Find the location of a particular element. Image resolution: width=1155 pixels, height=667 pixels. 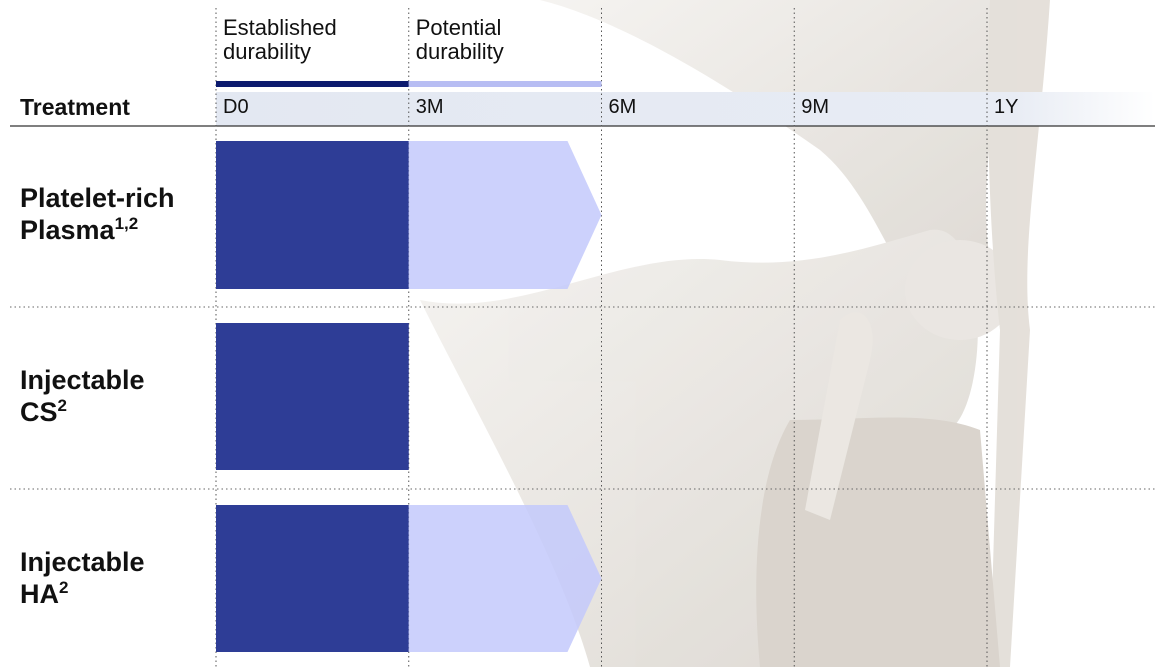

x-tick-label: 3M is located at coordinates (429, 107).